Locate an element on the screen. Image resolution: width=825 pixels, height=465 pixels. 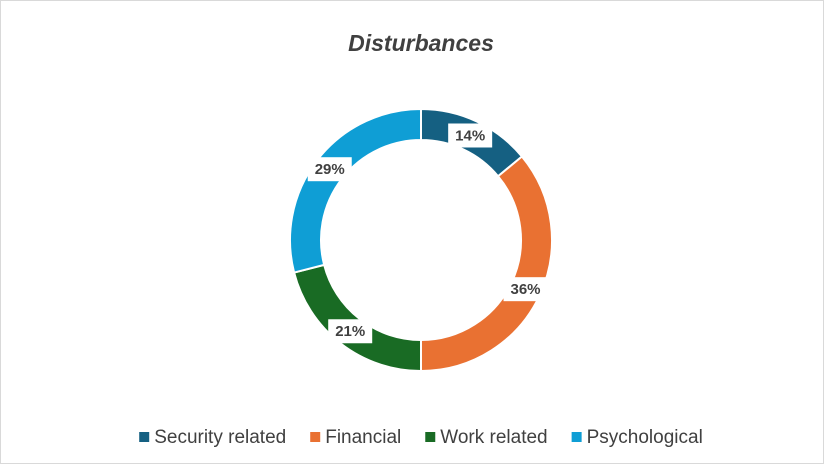
legend-label: Work related is located at coordinates (493, 437).